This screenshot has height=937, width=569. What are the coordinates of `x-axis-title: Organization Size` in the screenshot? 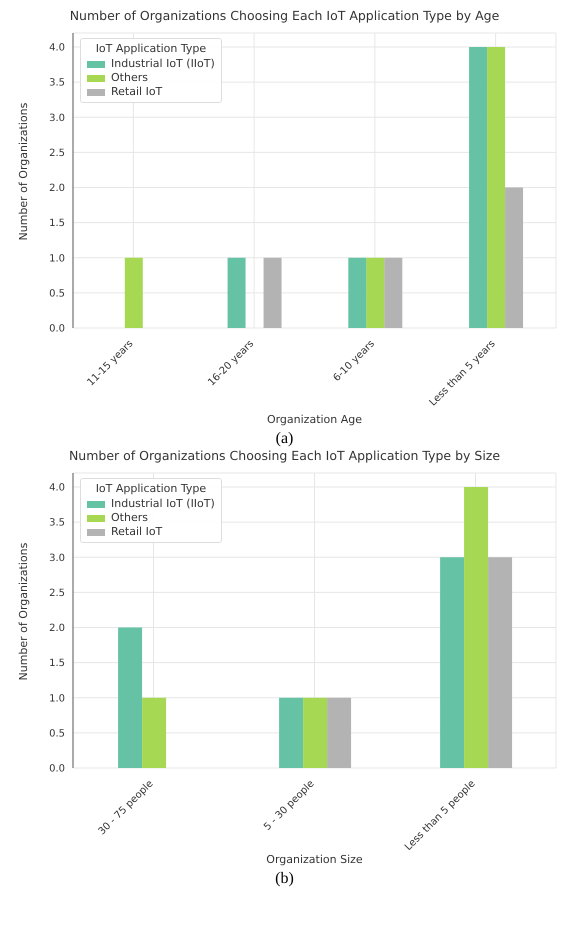 It's located at (314, 859).